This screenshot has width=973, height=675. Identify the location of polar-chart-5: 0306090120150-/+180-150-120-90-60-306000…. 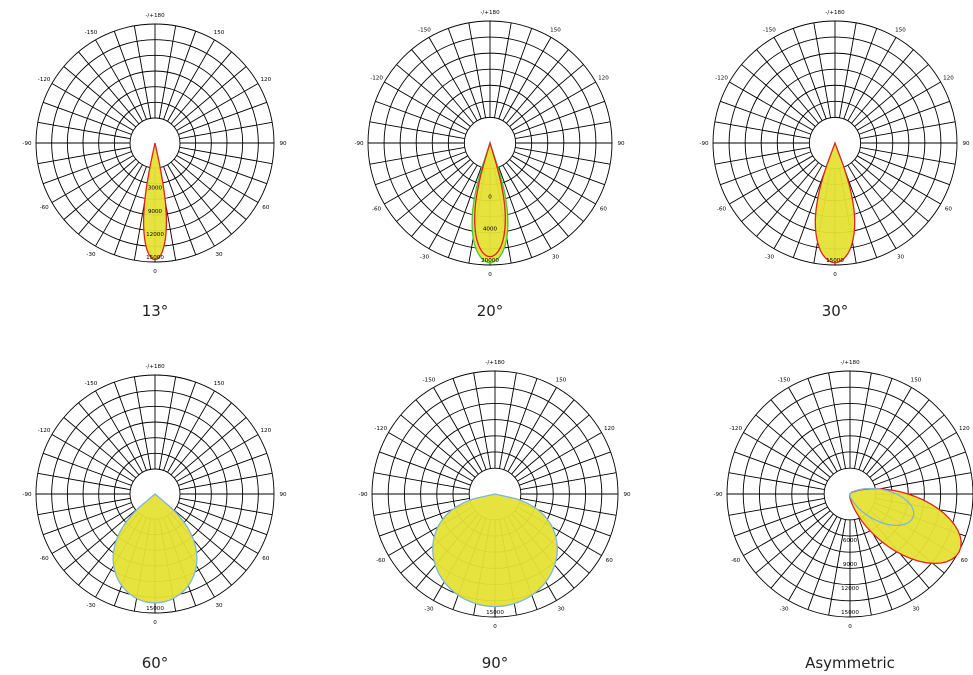
(843, 516).